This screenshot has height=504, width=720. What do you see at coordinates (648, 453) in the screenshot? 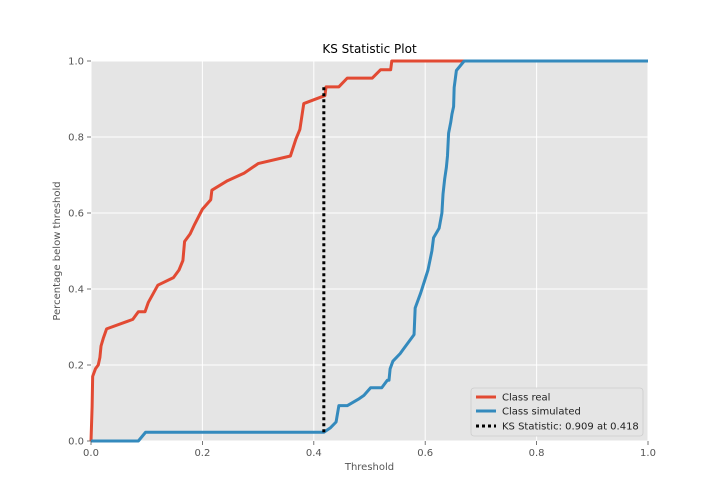
I see `x-tick-label: 1.0` at bounding box center [648, 453].